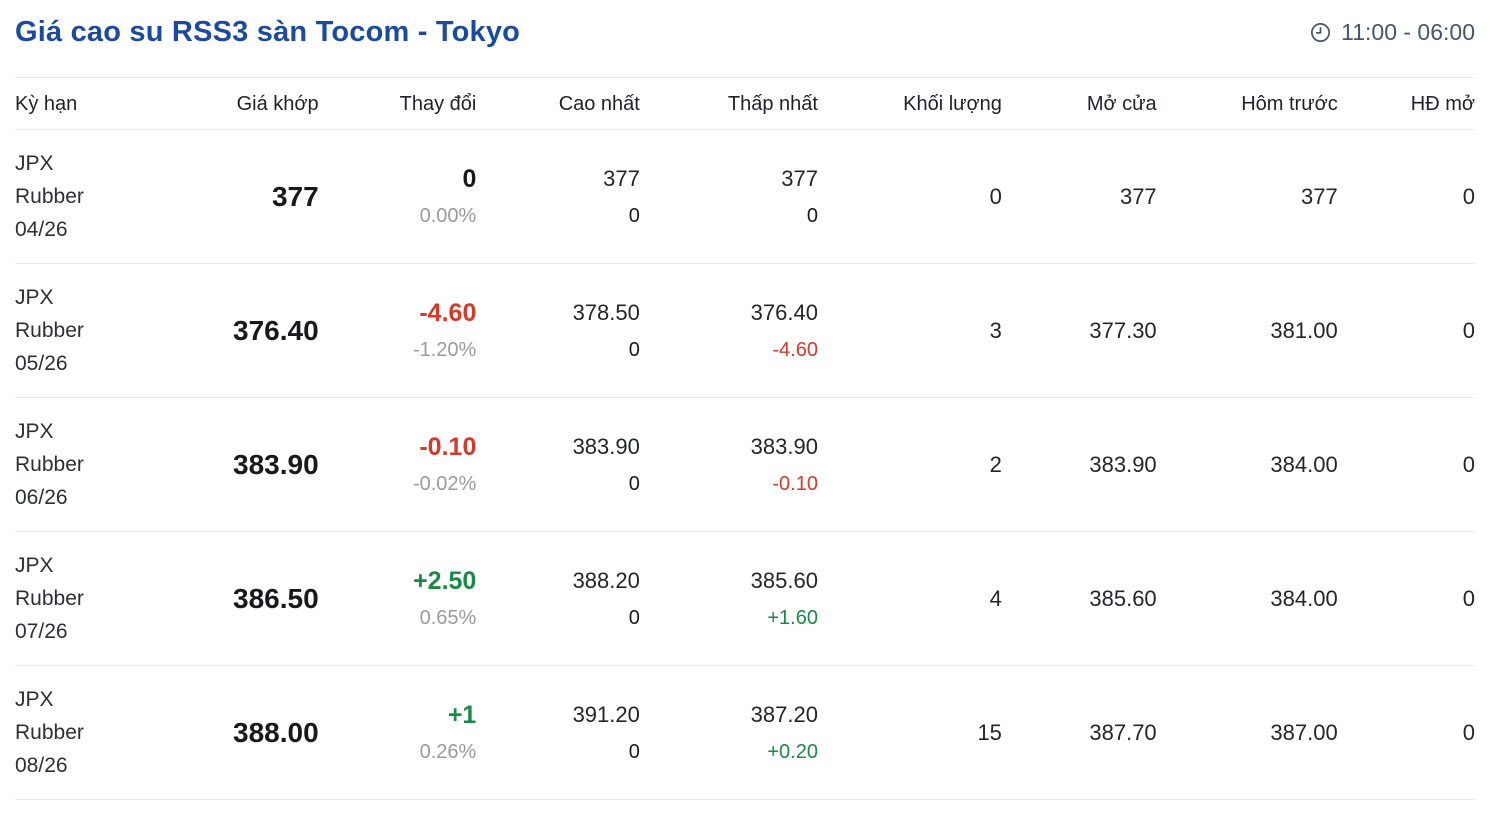 This screenshot has height=832, width=1490. Describe the element at coordinates (1079, 103) in the screenshot. I see `col-header-open: Mở cửa` at that location.